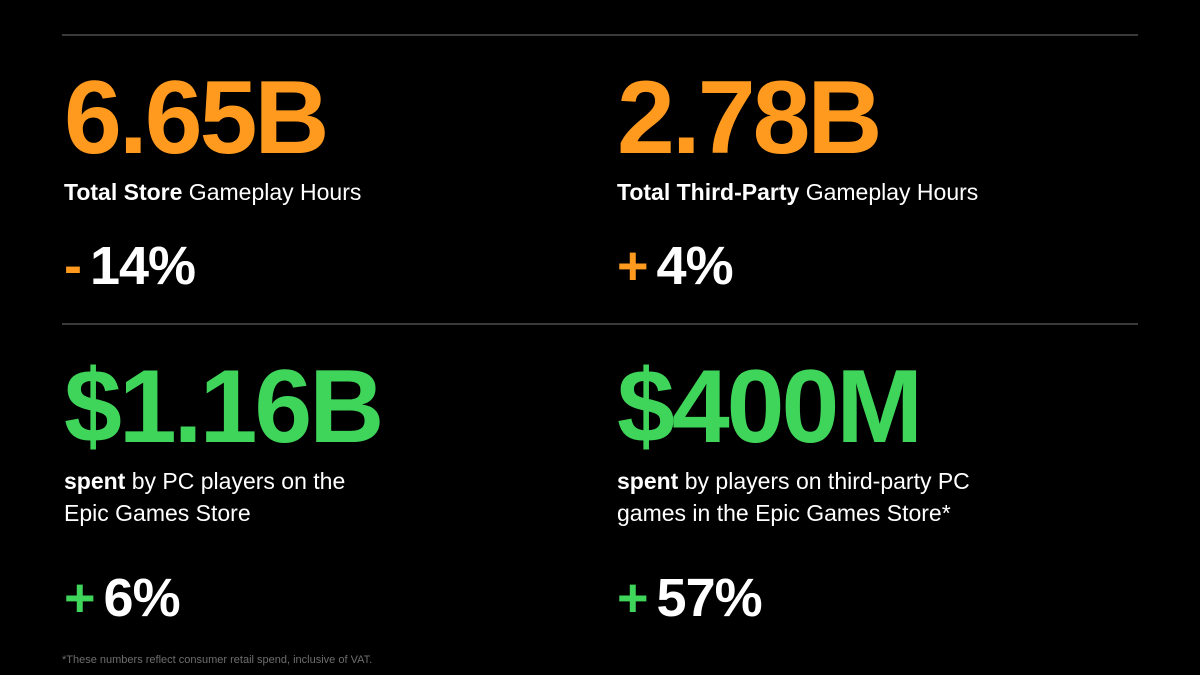 The width and height of the screenshot is (1200, 675). What do you see at coordinates (235, 481) in the screenshot?
I see `stat-label-rest: by PC players on the` at bounding box center [235, 481].